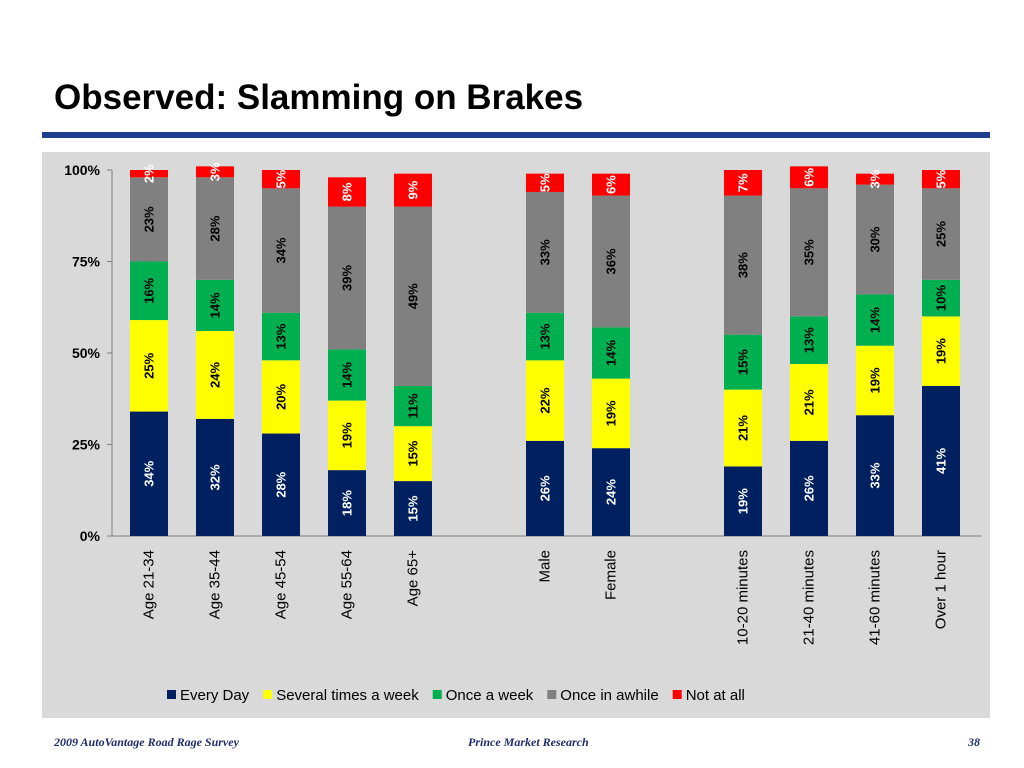 The image size is (1024, 768). I want to click on data-label: 26%, so click(545, 488).